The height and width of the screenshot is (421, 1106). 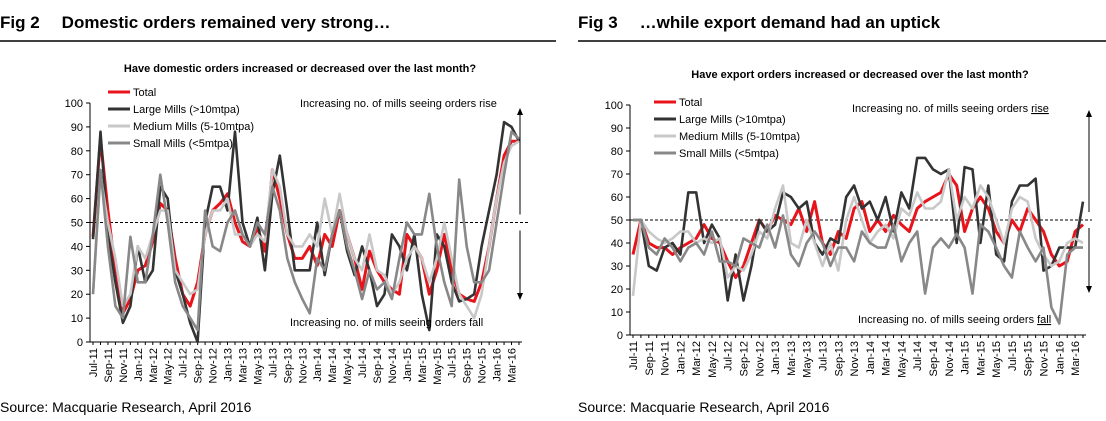 I want to click on x-tick-label: Sep-12, so click(x=199, y=365).